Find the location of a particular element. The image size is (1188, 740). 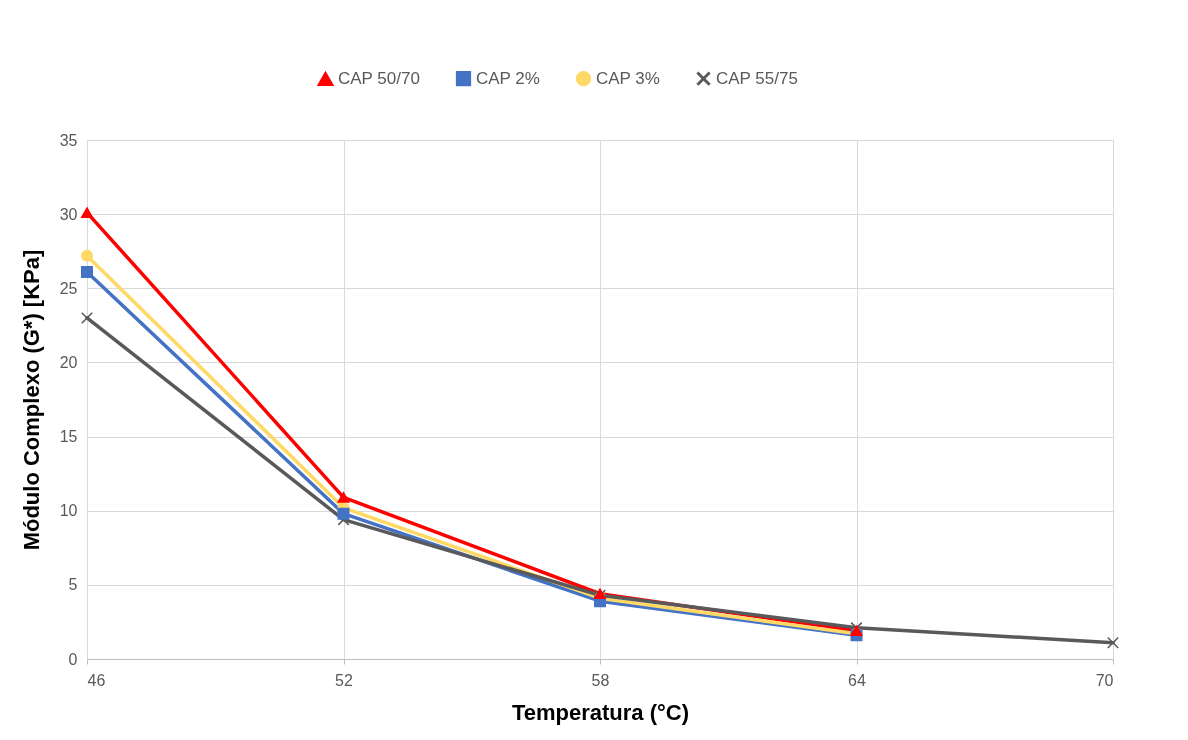

y-tick-label: 30 is located at coordinates (68, 214).